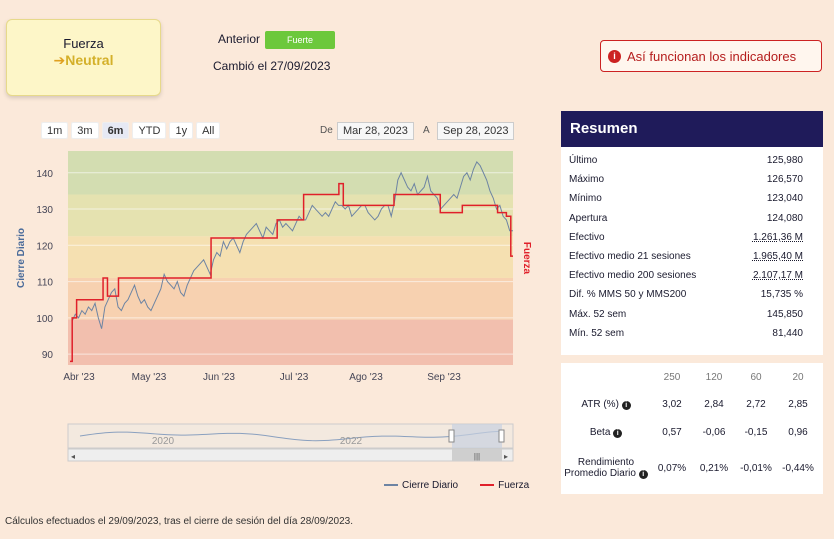 This screenshot has height=539, width=834. Describe the element at coordinates (85, 130) in the screenshot. I see `range-button-3m: 3m` at that location.